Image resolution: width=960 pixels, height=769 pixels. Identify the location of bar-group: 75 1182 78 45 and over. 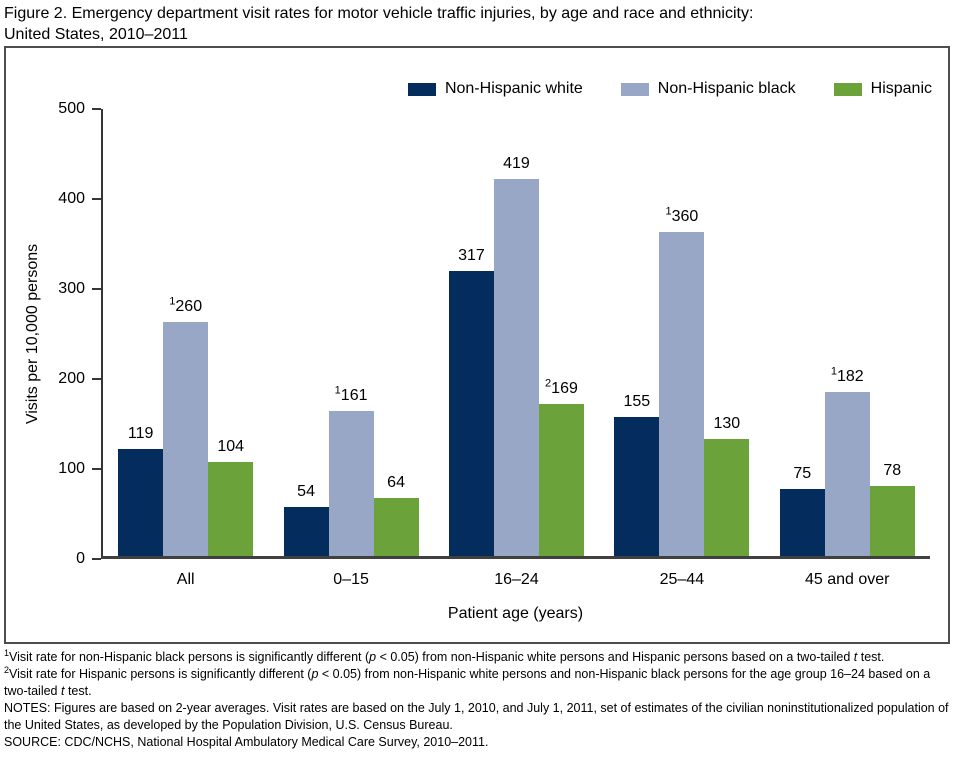
(847, 348).